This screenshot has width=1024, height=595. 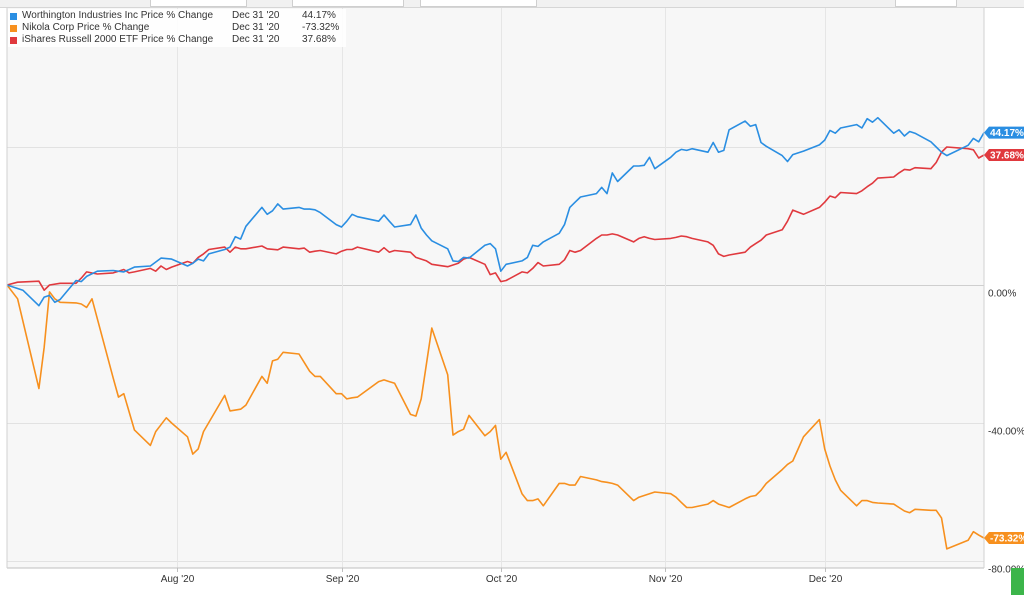 What do you see at coordinates (319, 39) in the screenshot?
I see `legend-series-value: 37.68%` at bounding box center [319, 39].